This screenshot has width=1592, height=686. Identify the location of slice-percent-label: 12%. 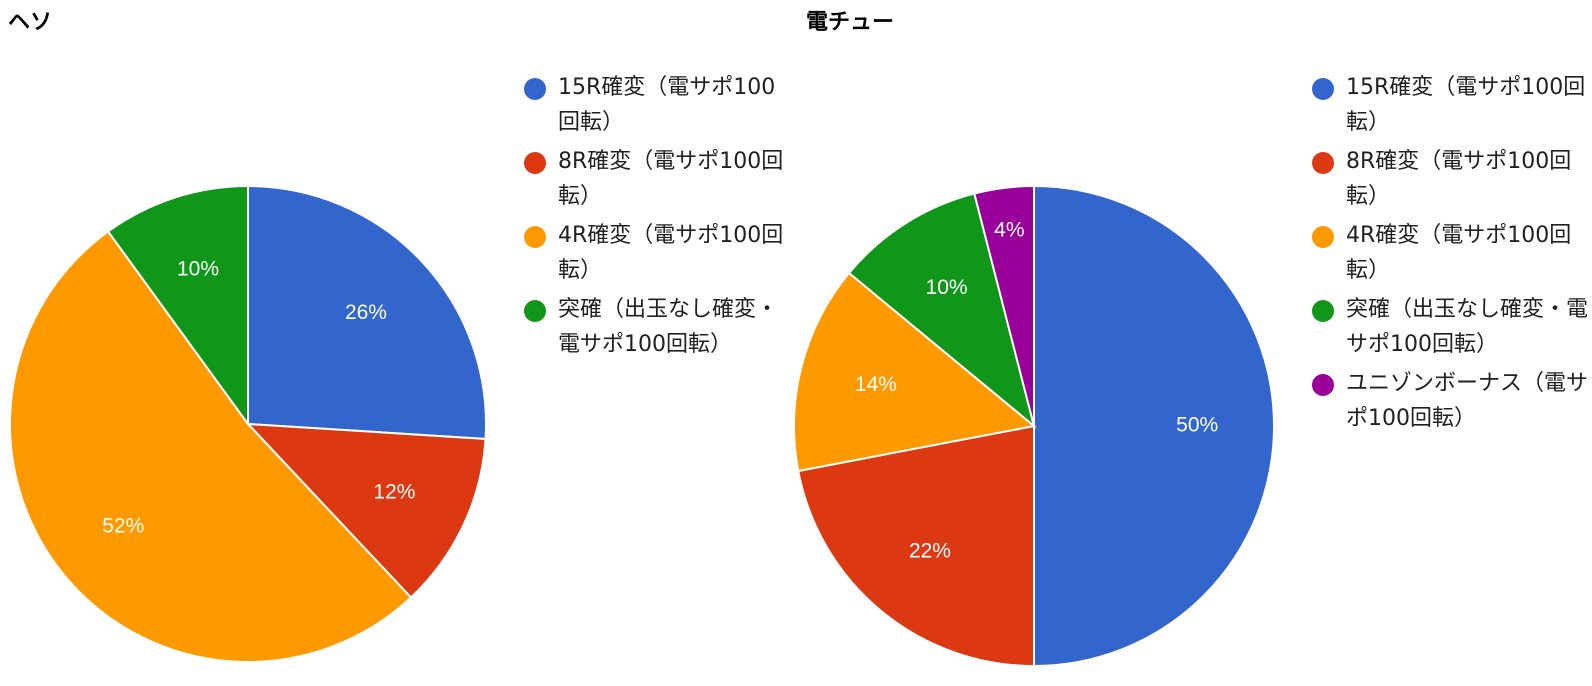
(394, 491).